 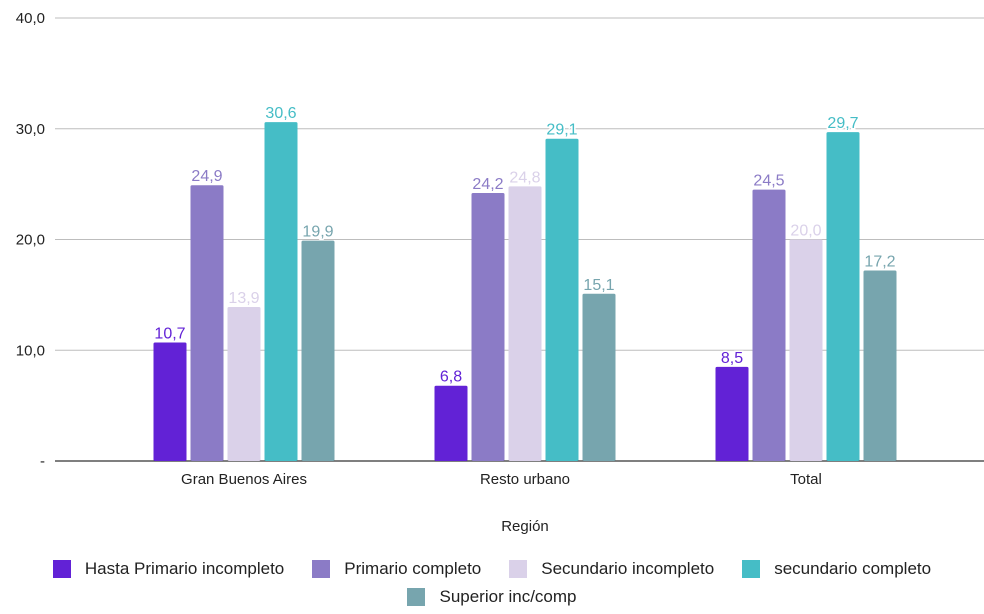 I want to click on data-label: 17,2, so click(x=879, y=262).